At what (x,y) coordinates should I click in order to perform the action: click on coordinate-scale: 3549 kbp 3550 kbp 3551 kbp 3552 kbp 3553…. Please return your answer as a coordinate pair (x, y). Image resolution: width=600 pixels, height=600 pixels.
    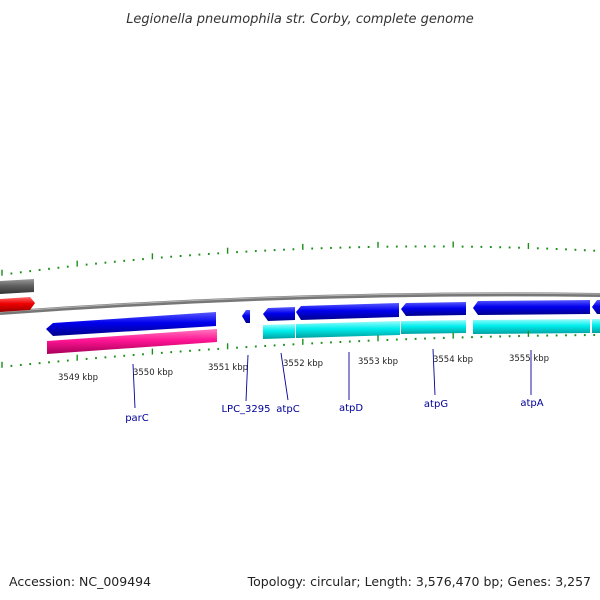
    Looking at the image, I should click on (298, 356).